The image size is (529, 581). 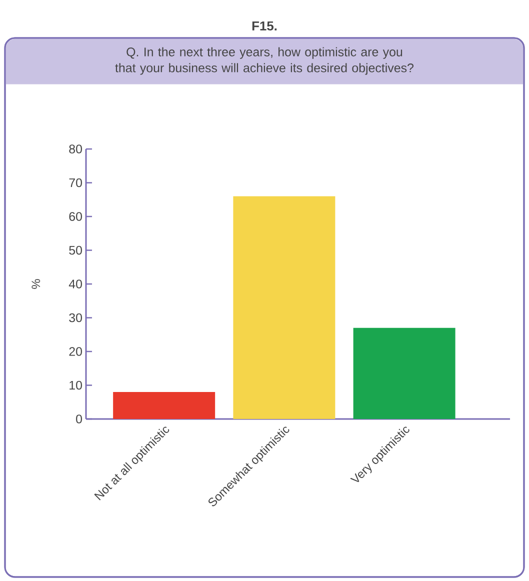 What do you see at coordinates (264, 61) in the screenshot?
I see `chart-subtitle: Q. In the next three years, how optimistic are you that your business will achieve its desired objectives?` at bounding box center [264, 61].